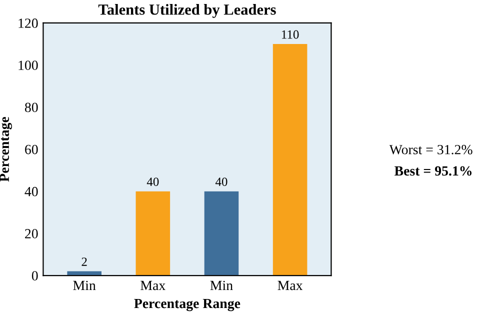 The image size is (480, 328). I want to click on text: Best = 95.1%, so click(433, 171).